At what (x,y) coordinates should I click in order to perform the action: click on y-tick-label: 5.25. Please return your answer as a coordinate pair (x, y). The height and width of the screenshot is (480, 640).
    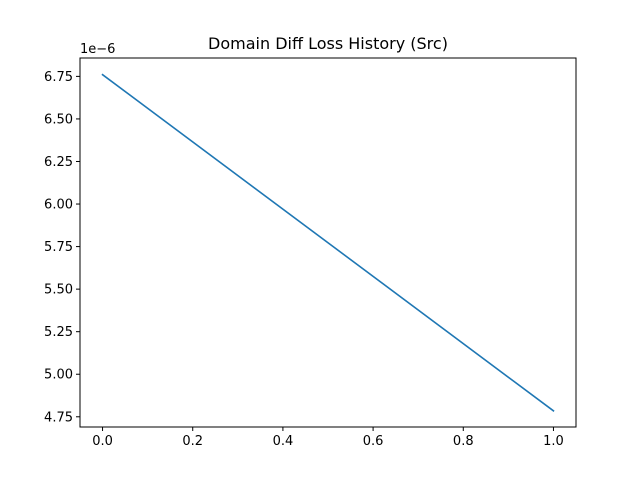
    Looking at the image, I should click on (58, 332).